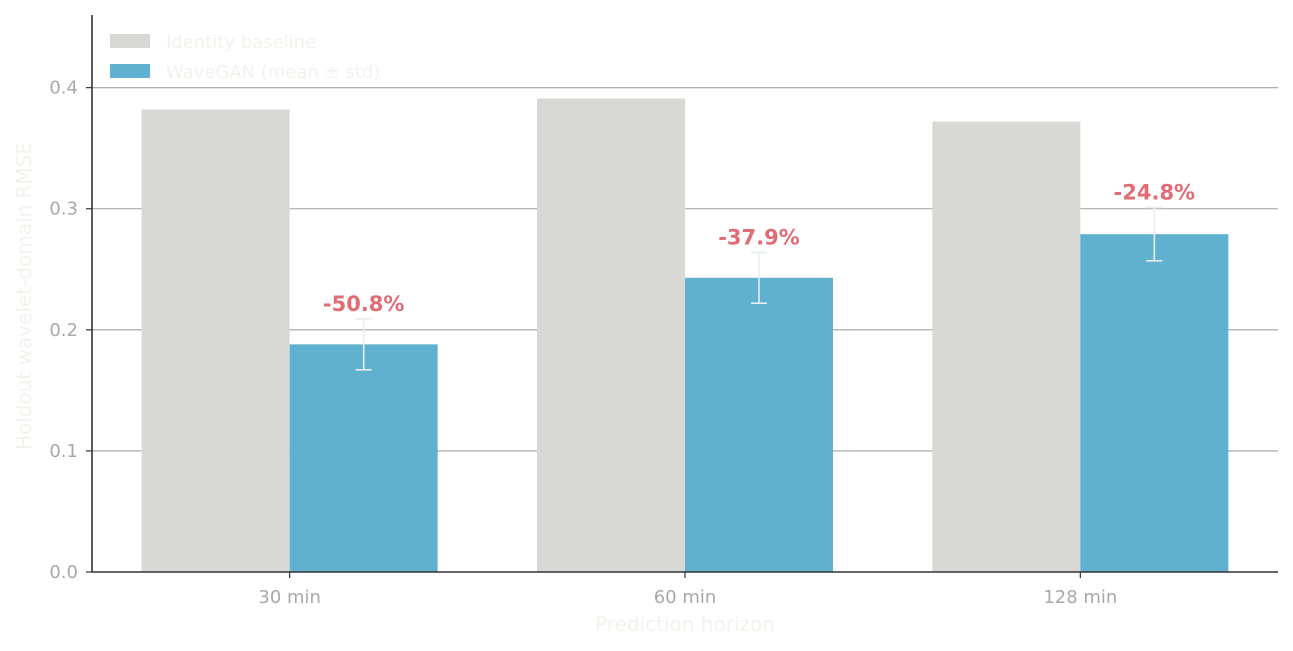 This screenshot has height=651, width=1293. What do you see at coordinates (63, 572) in the screenshot?
I see `y-tick-label-0: 0.0` at bounding box center [63, 572].